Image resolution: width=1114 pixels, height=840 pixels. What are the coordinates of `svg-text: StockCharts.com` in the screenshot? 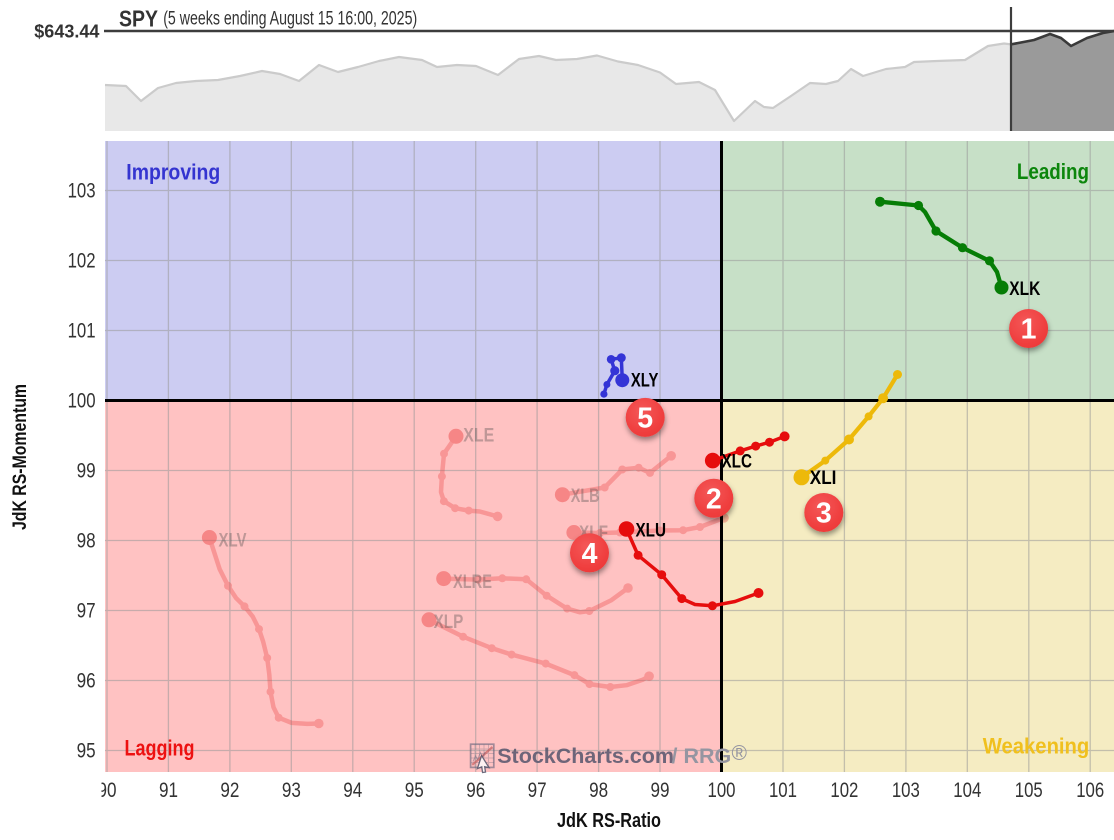 It's located at (585, 756).